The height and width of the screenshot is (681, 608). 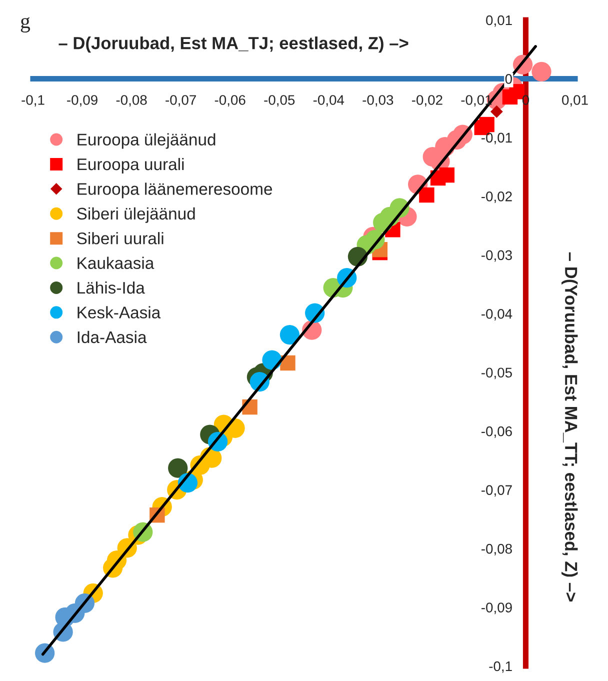 What do you see at coordinates (279, 101) in the screenshot?
I see `x-tick-label: -0,05` at bounding box center [279, 101].